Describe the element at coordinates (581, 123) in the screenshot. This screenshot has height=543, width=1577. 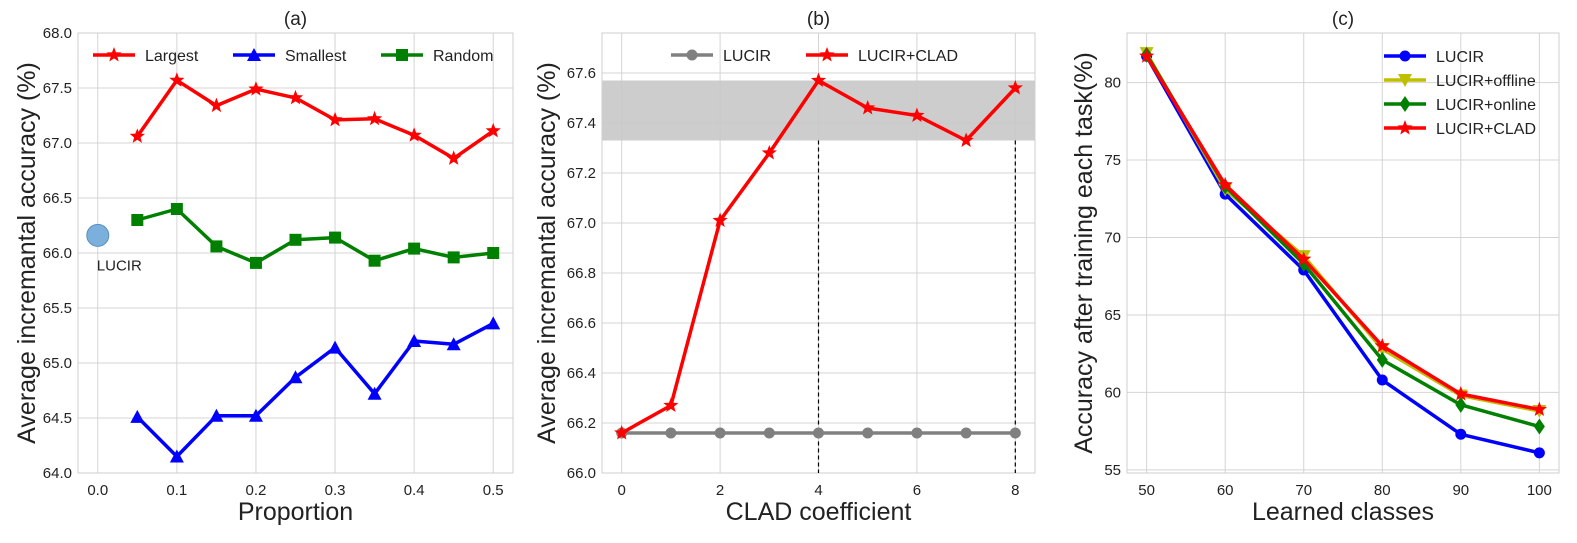
I see `y-tick-label: 67.4` at that location.